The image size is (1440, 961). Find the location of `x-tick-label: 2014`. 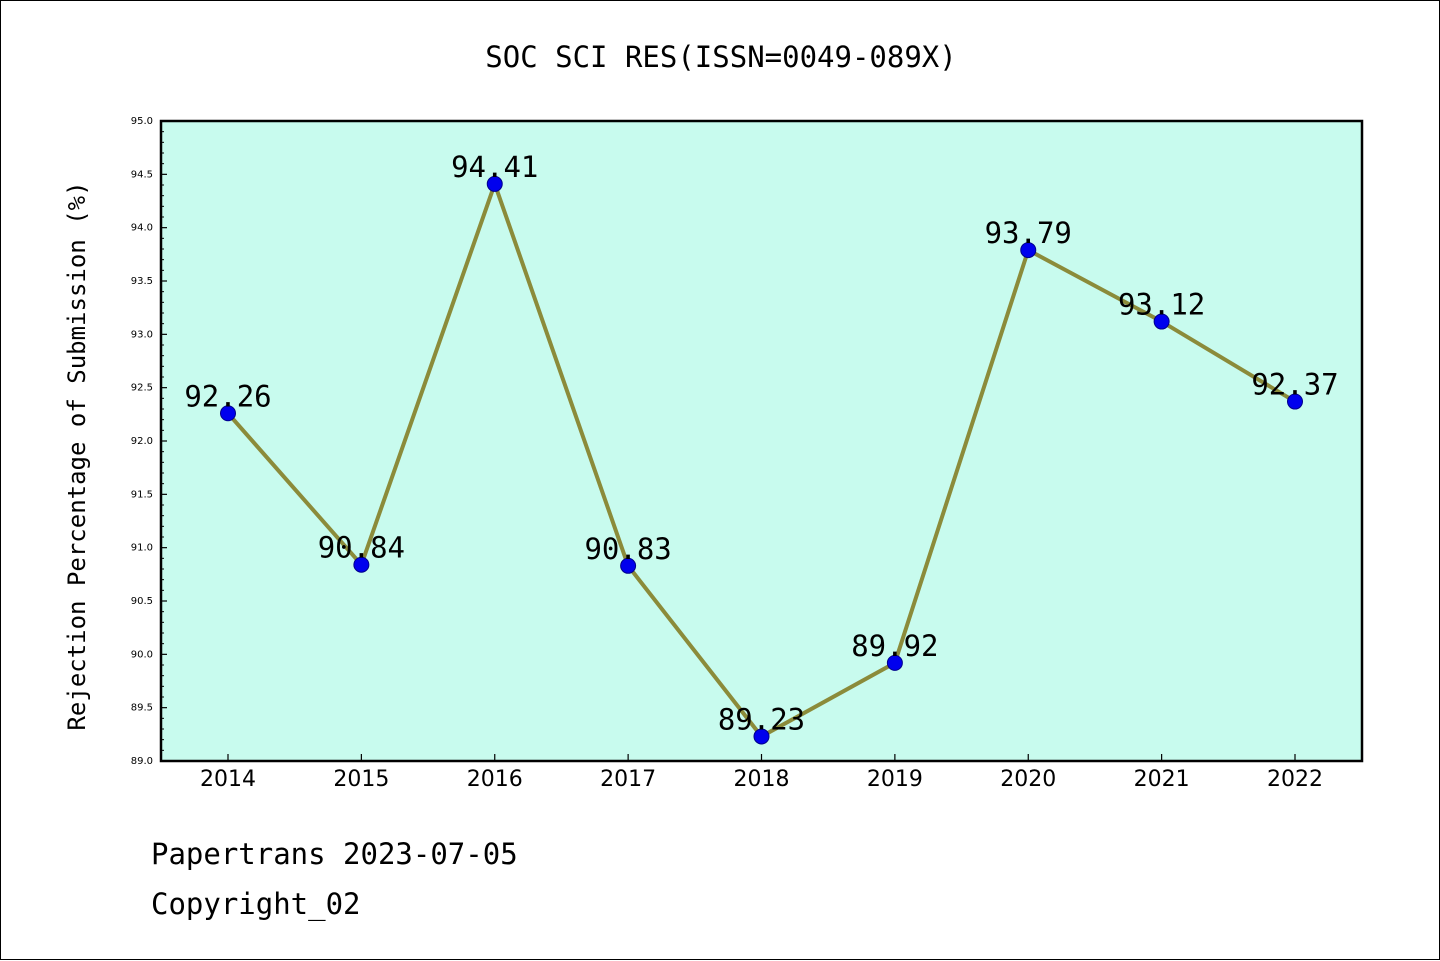

x-tick-label: 2014 is located at coordinates (228, 779).